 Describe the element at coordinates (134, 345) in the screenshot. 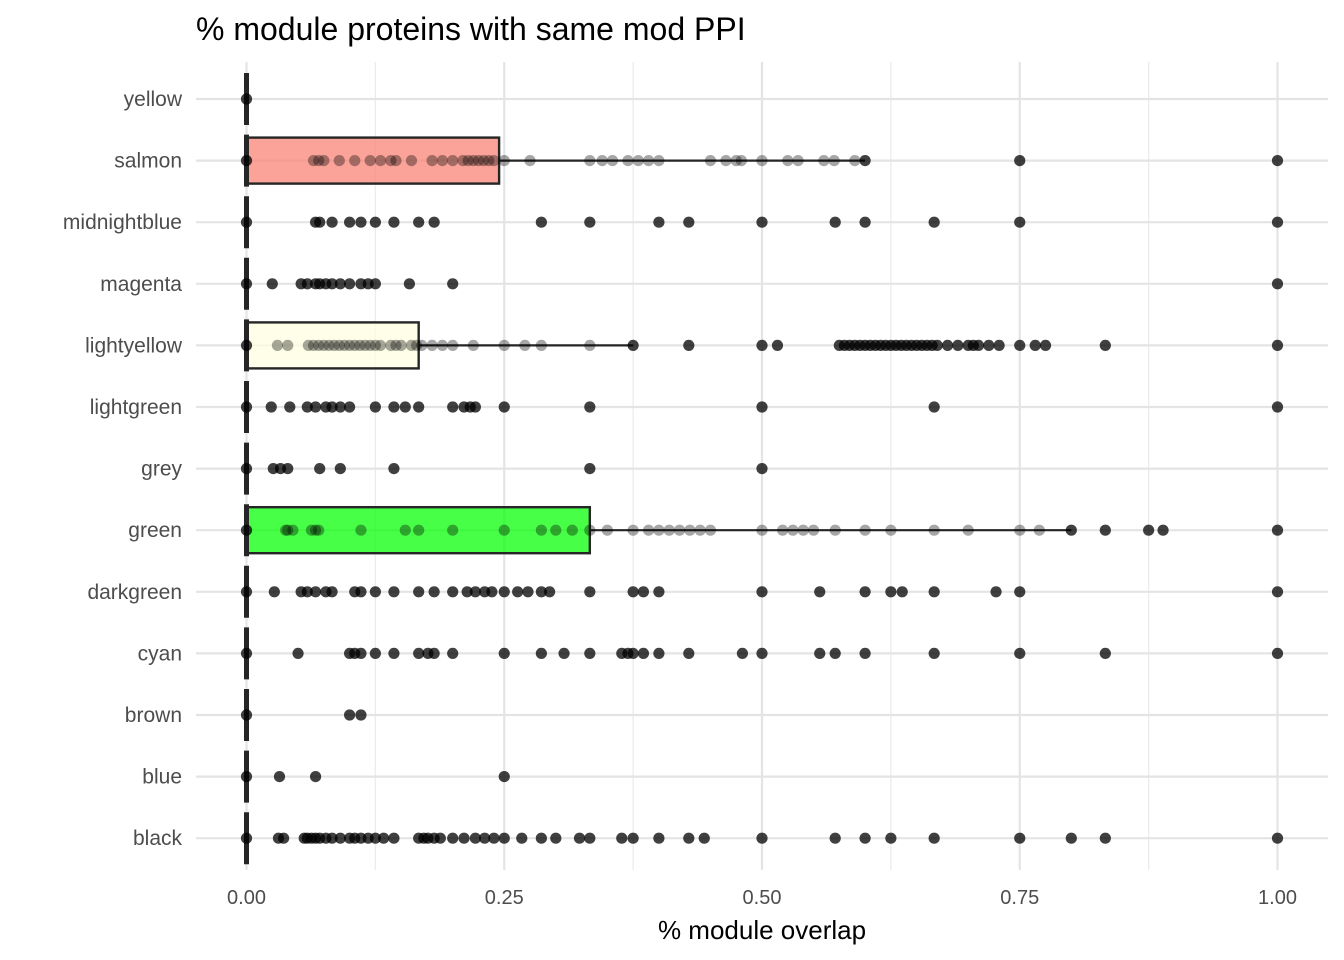

I see `category-label: lightyellow` at that location.